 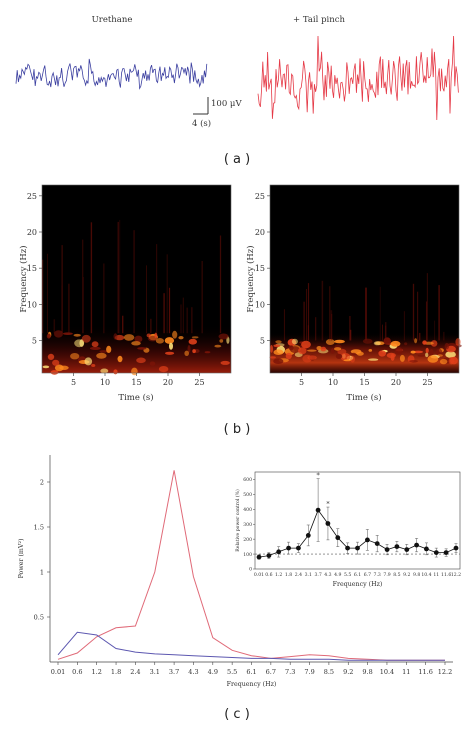 I want to click on x-tick-label: 7.3, so click(x=290, y=672).